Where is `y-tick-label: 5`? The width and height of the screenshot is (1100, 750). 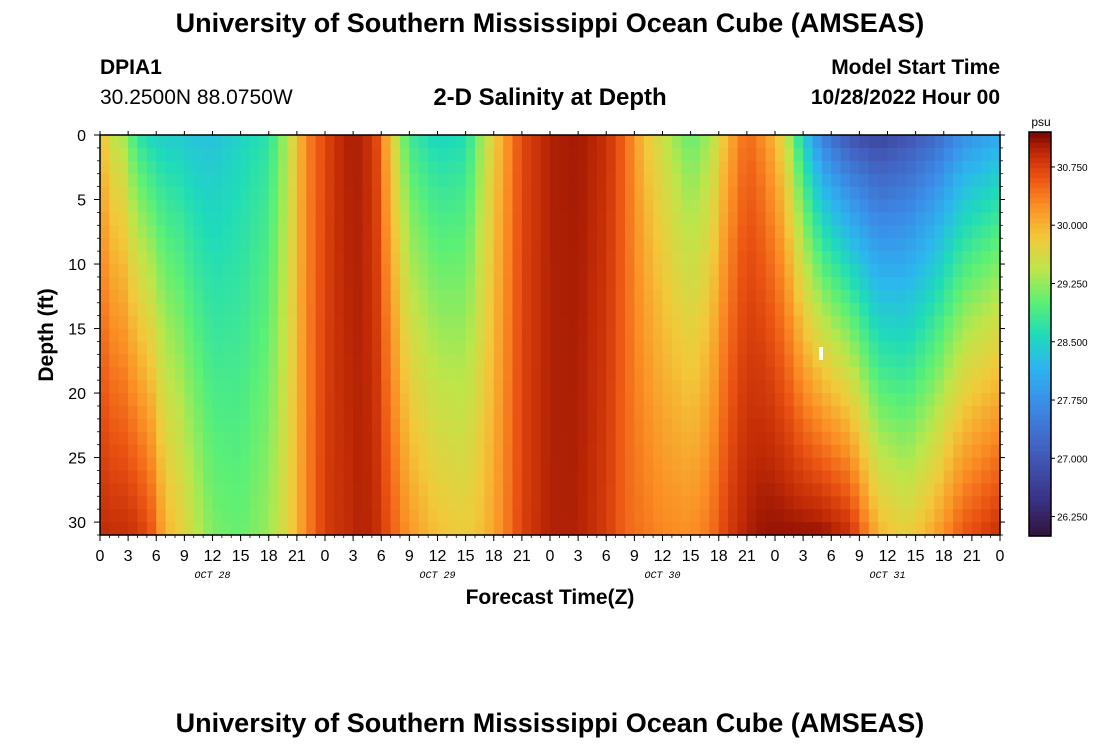
y-tick-label: 5 is located at coordinates (81, 201).